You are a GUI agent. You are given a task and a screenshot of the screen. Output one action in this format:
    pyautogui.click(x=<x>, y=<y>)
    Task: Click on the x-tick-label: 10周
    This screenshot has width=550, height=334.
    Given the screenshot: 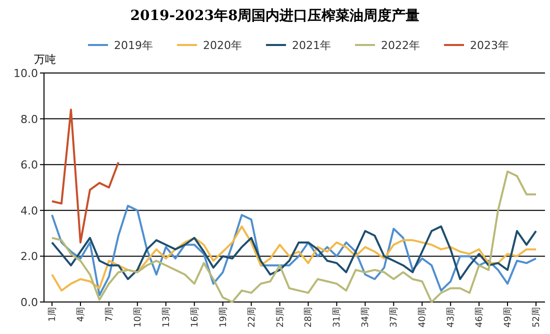 What is the action you would take?
    pyautogui.click(x=138, y=317)
    